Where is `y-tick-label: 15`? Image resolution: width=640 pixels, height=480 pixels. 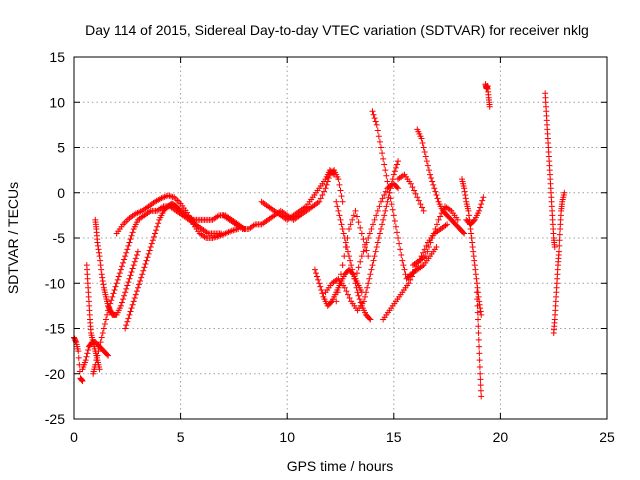 y-tick-label: 15 is located at coordinates (57, 57).